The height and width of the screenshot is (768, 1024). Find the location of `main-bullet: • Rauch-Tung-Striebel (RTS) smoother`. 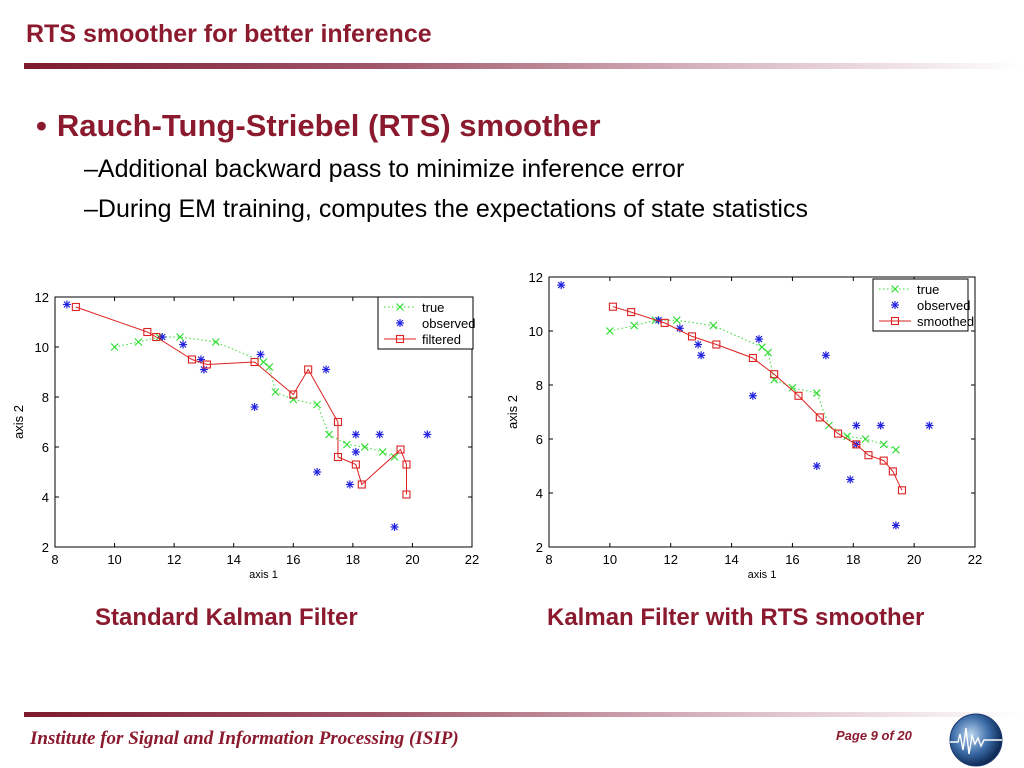

main-bullet: • Rauch-Tung-Striebel (RTS) smoother is located at coordinates (318, 126).